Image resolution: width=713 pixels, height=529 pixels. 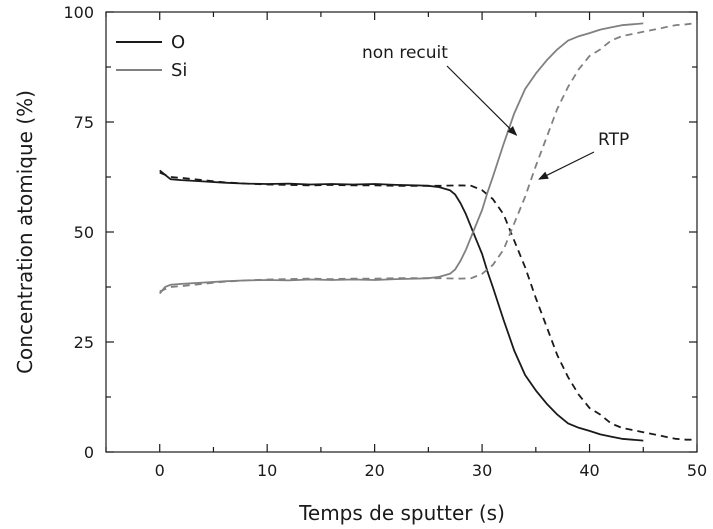 What do you see at coordinates (160, 470) in the screenshot?
I see `x-tick-label: 0` at bounding box center [160, 470].